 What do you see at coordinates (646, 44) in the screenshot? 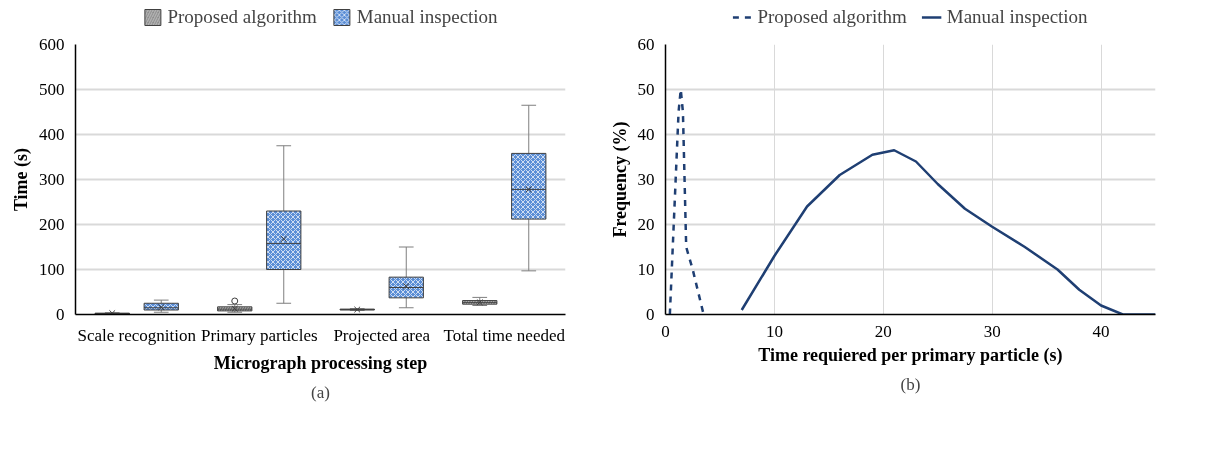
I see `y-tick-label: 60` at bounding box center [646, 44].